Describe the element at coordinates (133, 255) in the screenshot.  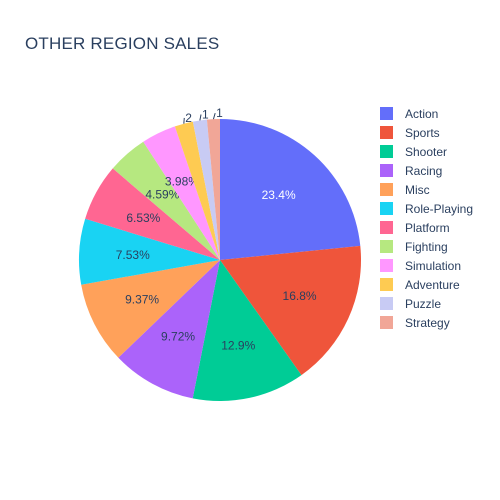
I see `slice-label-role-playing: 7.53%` at that location.